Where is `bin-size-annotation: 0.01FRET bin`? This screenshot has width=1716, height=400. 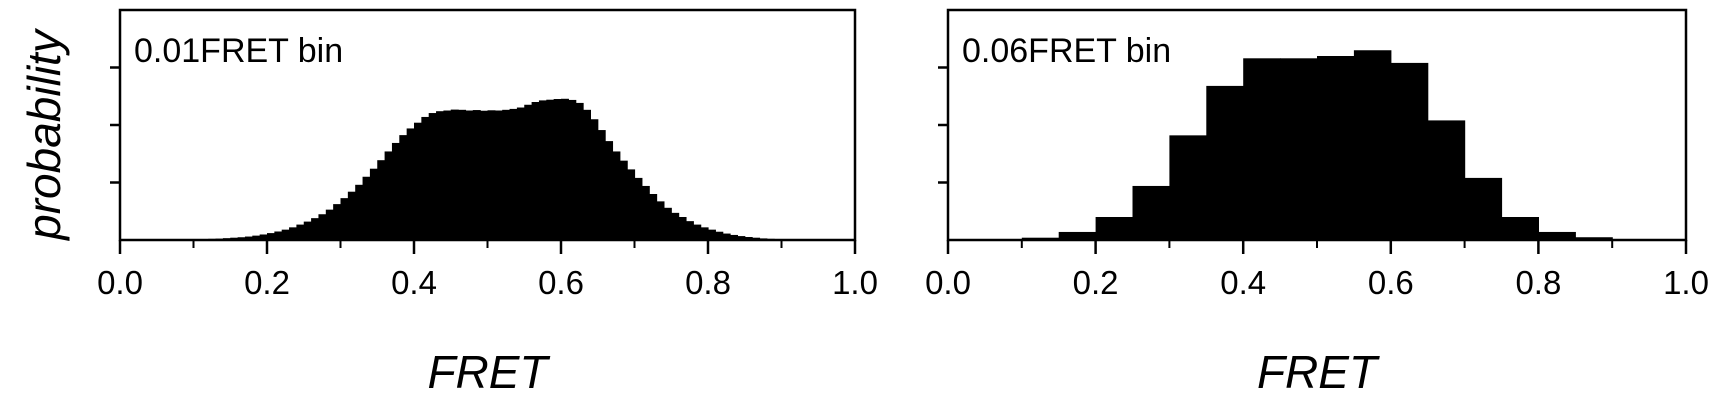 bin-size-annotation: 0.01FRET bin is located at coordinates (238, 51).